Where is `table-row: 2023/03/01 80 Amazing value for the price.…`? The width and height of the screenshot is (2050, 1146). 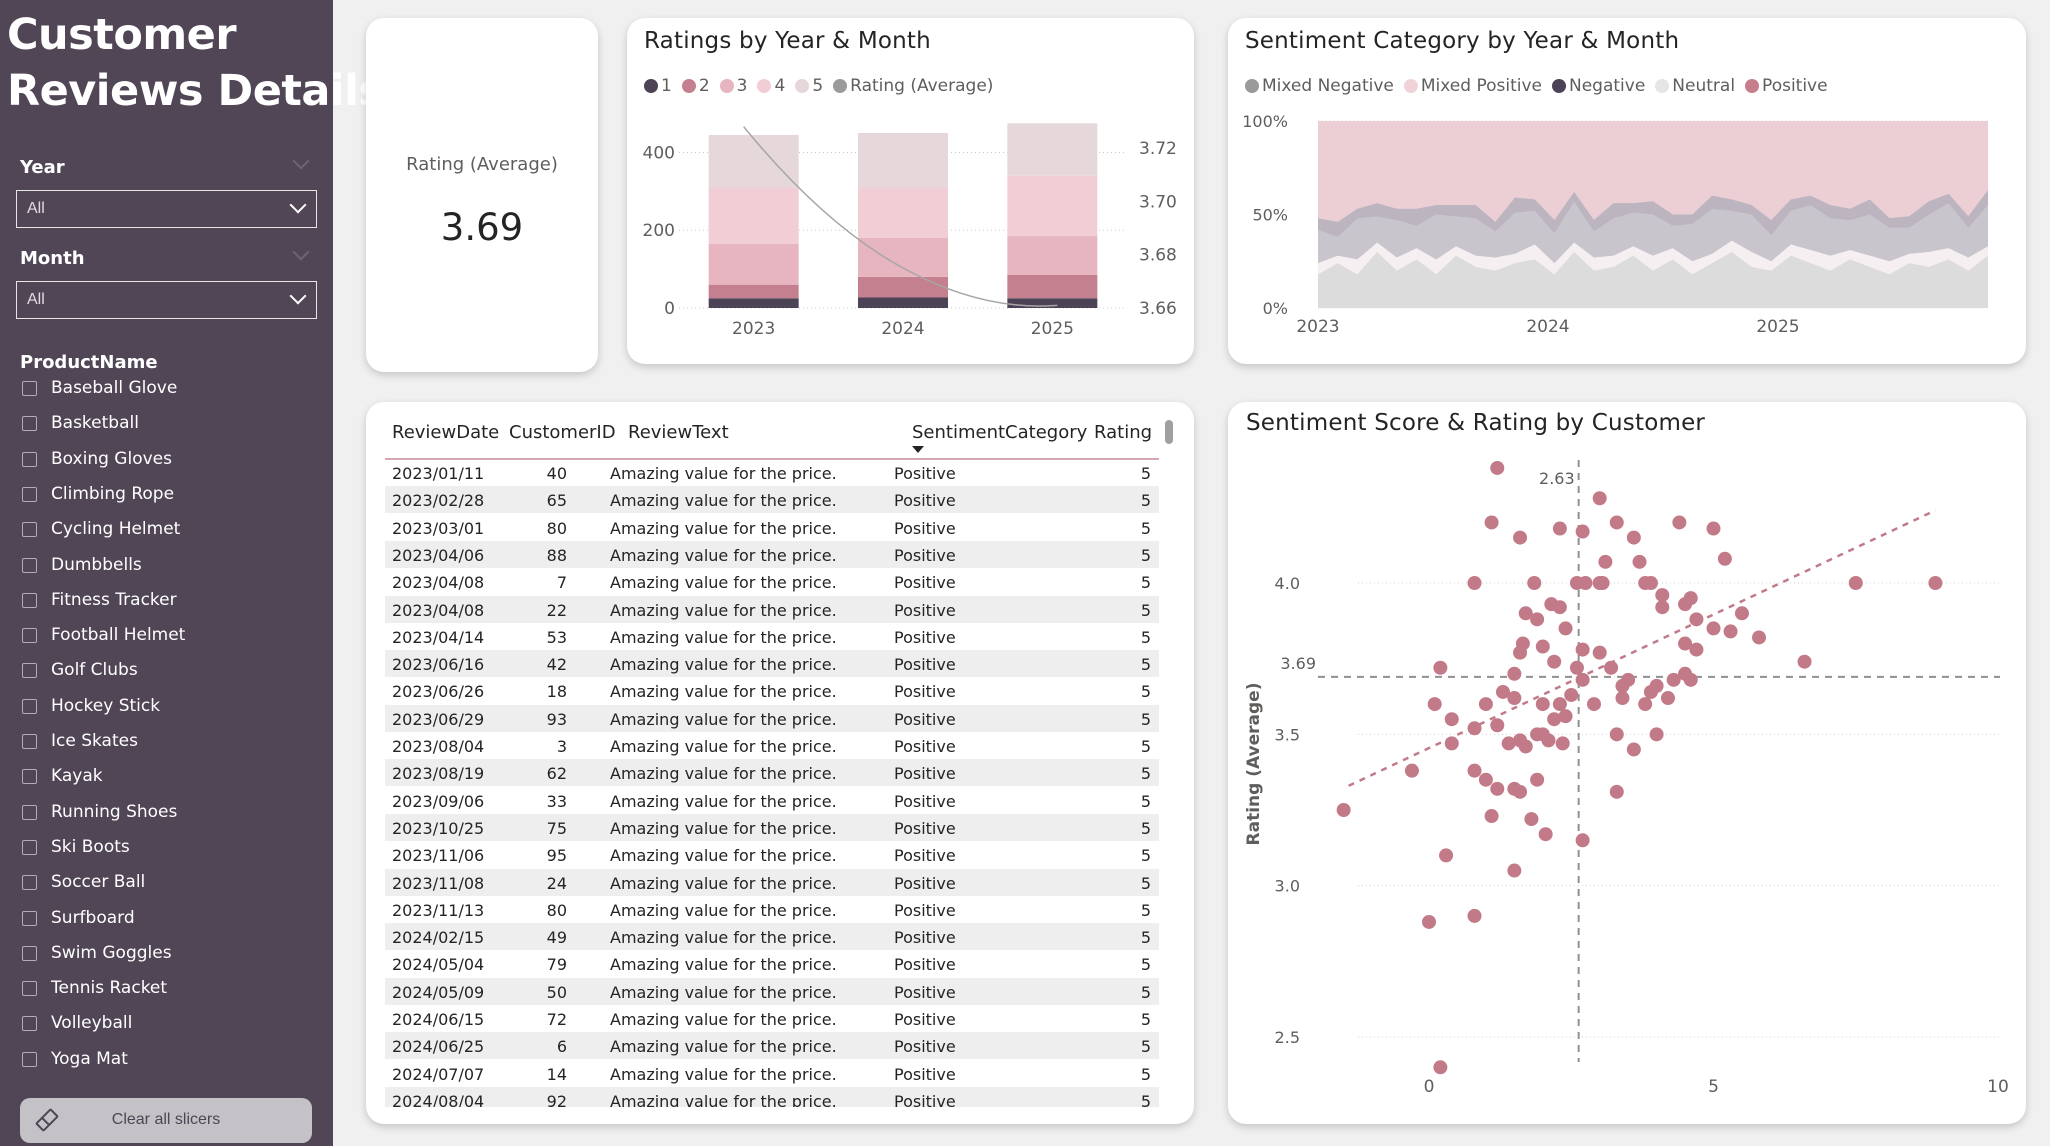 table-row: 2023/03/01 80 Amazing value for the price.… is located at coordinates (772, 527).